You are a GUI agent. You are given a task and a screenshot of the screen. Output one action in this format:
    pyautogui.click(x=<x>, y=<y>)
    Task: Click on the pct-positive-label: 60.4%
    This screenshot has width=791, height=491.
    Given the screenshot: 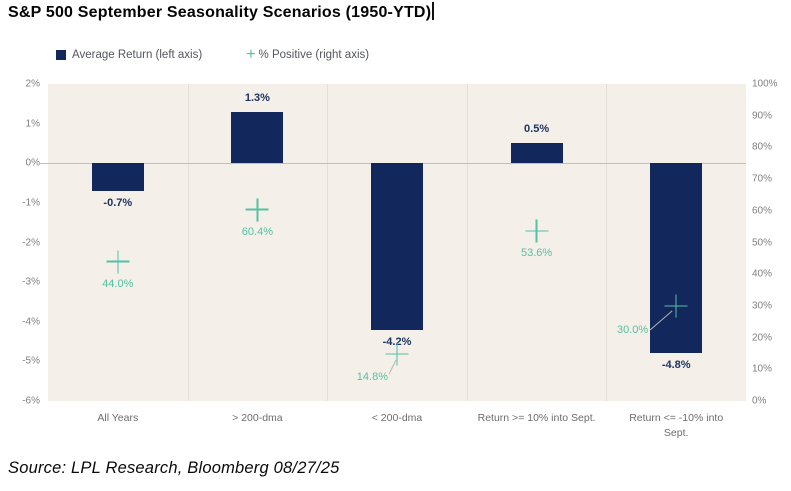 What is the action you would take?
    pyautogui.click(x=257, y=231)
    